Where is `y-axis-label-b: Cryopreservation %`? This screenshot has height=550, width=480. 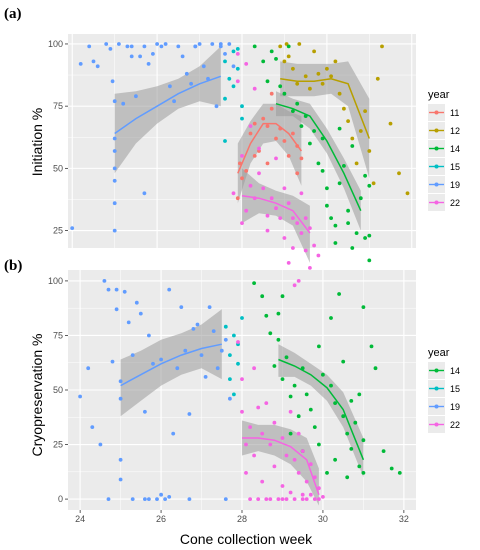
y-axis-label-b: Cryopreservation % is located at coordinates (37, 395).